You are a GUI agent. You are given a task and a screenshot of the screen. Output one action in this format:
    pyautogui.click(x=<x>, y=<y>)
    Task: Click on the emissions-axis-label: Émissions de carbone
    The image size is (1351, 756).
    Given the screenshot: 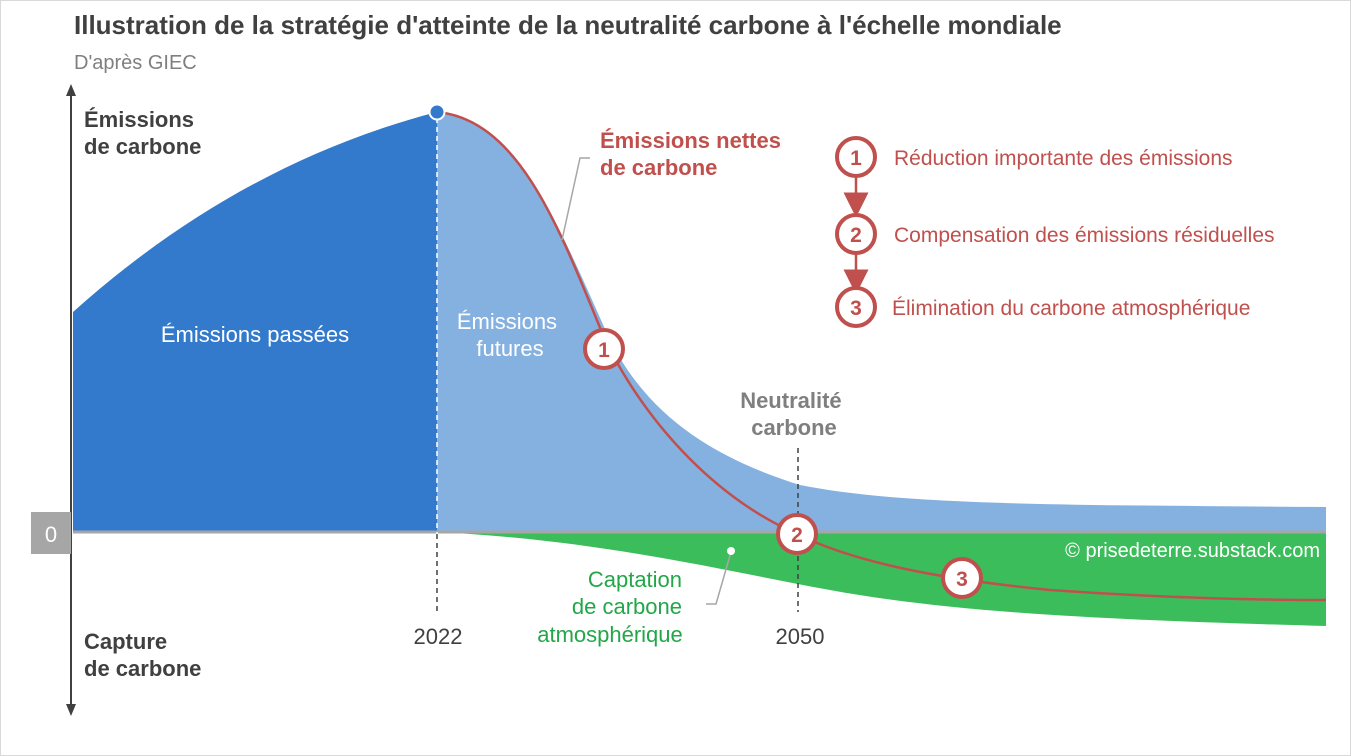 What is the action you would take?
    pyautogui.click(x=142, y=133)
    